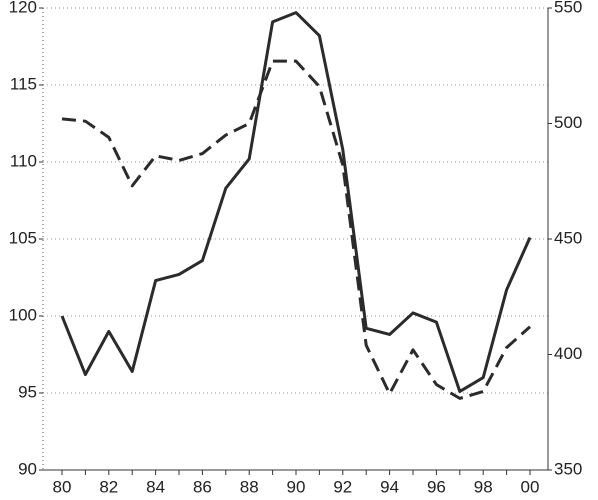  What do you see at coordinates (23, 160) in the screenshot?
I see `y-tick-label: 110` at bounding box center [23, 160].